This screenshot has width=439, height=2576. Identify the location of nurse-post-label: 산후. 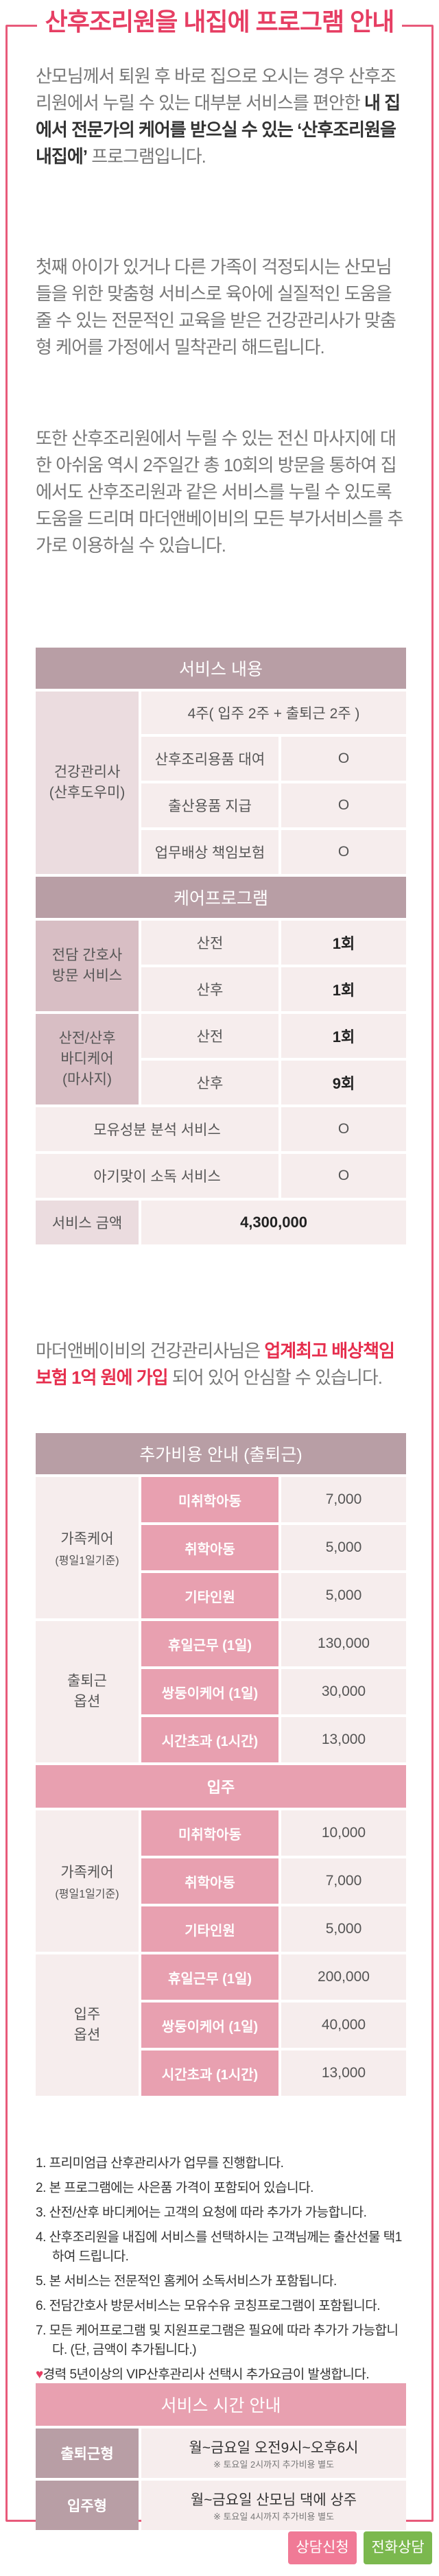
(210, 989).